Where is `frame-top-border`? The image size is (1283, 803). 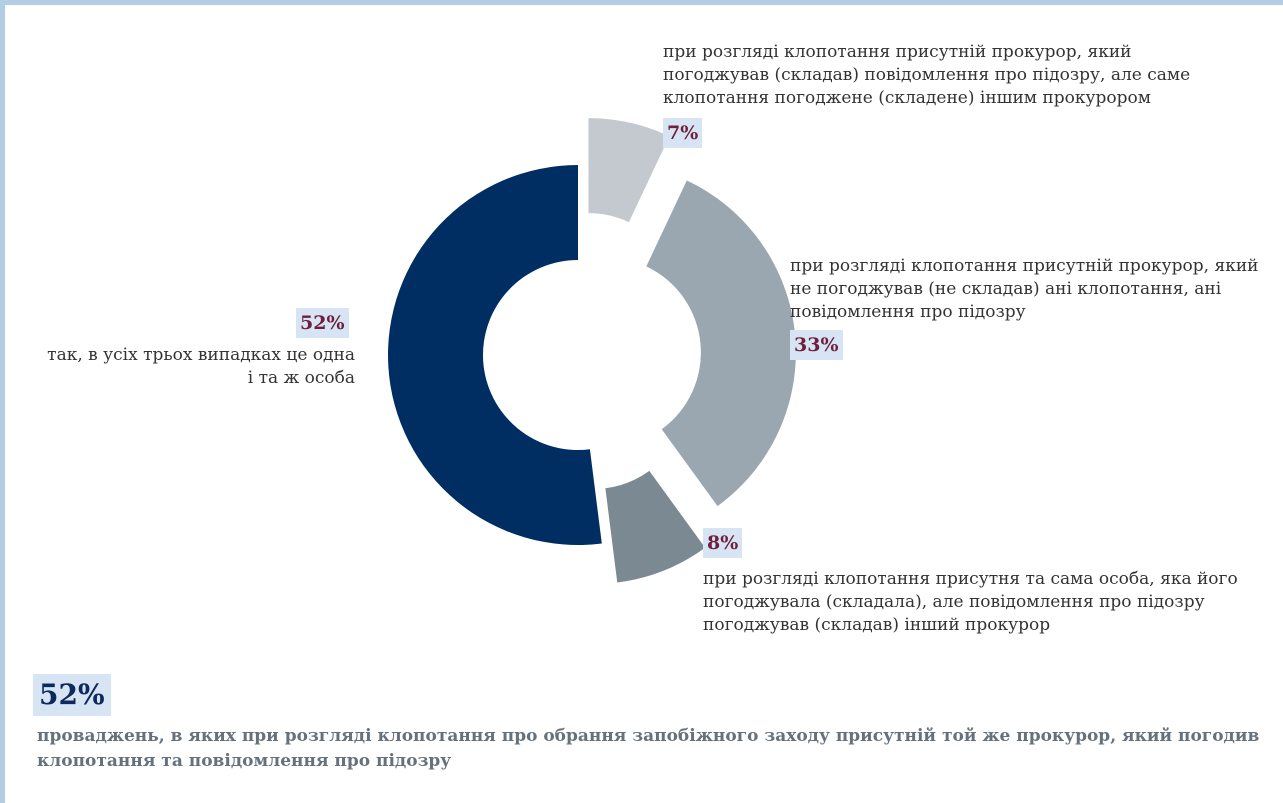 frame-top-border is located at coordinates (641, 2).